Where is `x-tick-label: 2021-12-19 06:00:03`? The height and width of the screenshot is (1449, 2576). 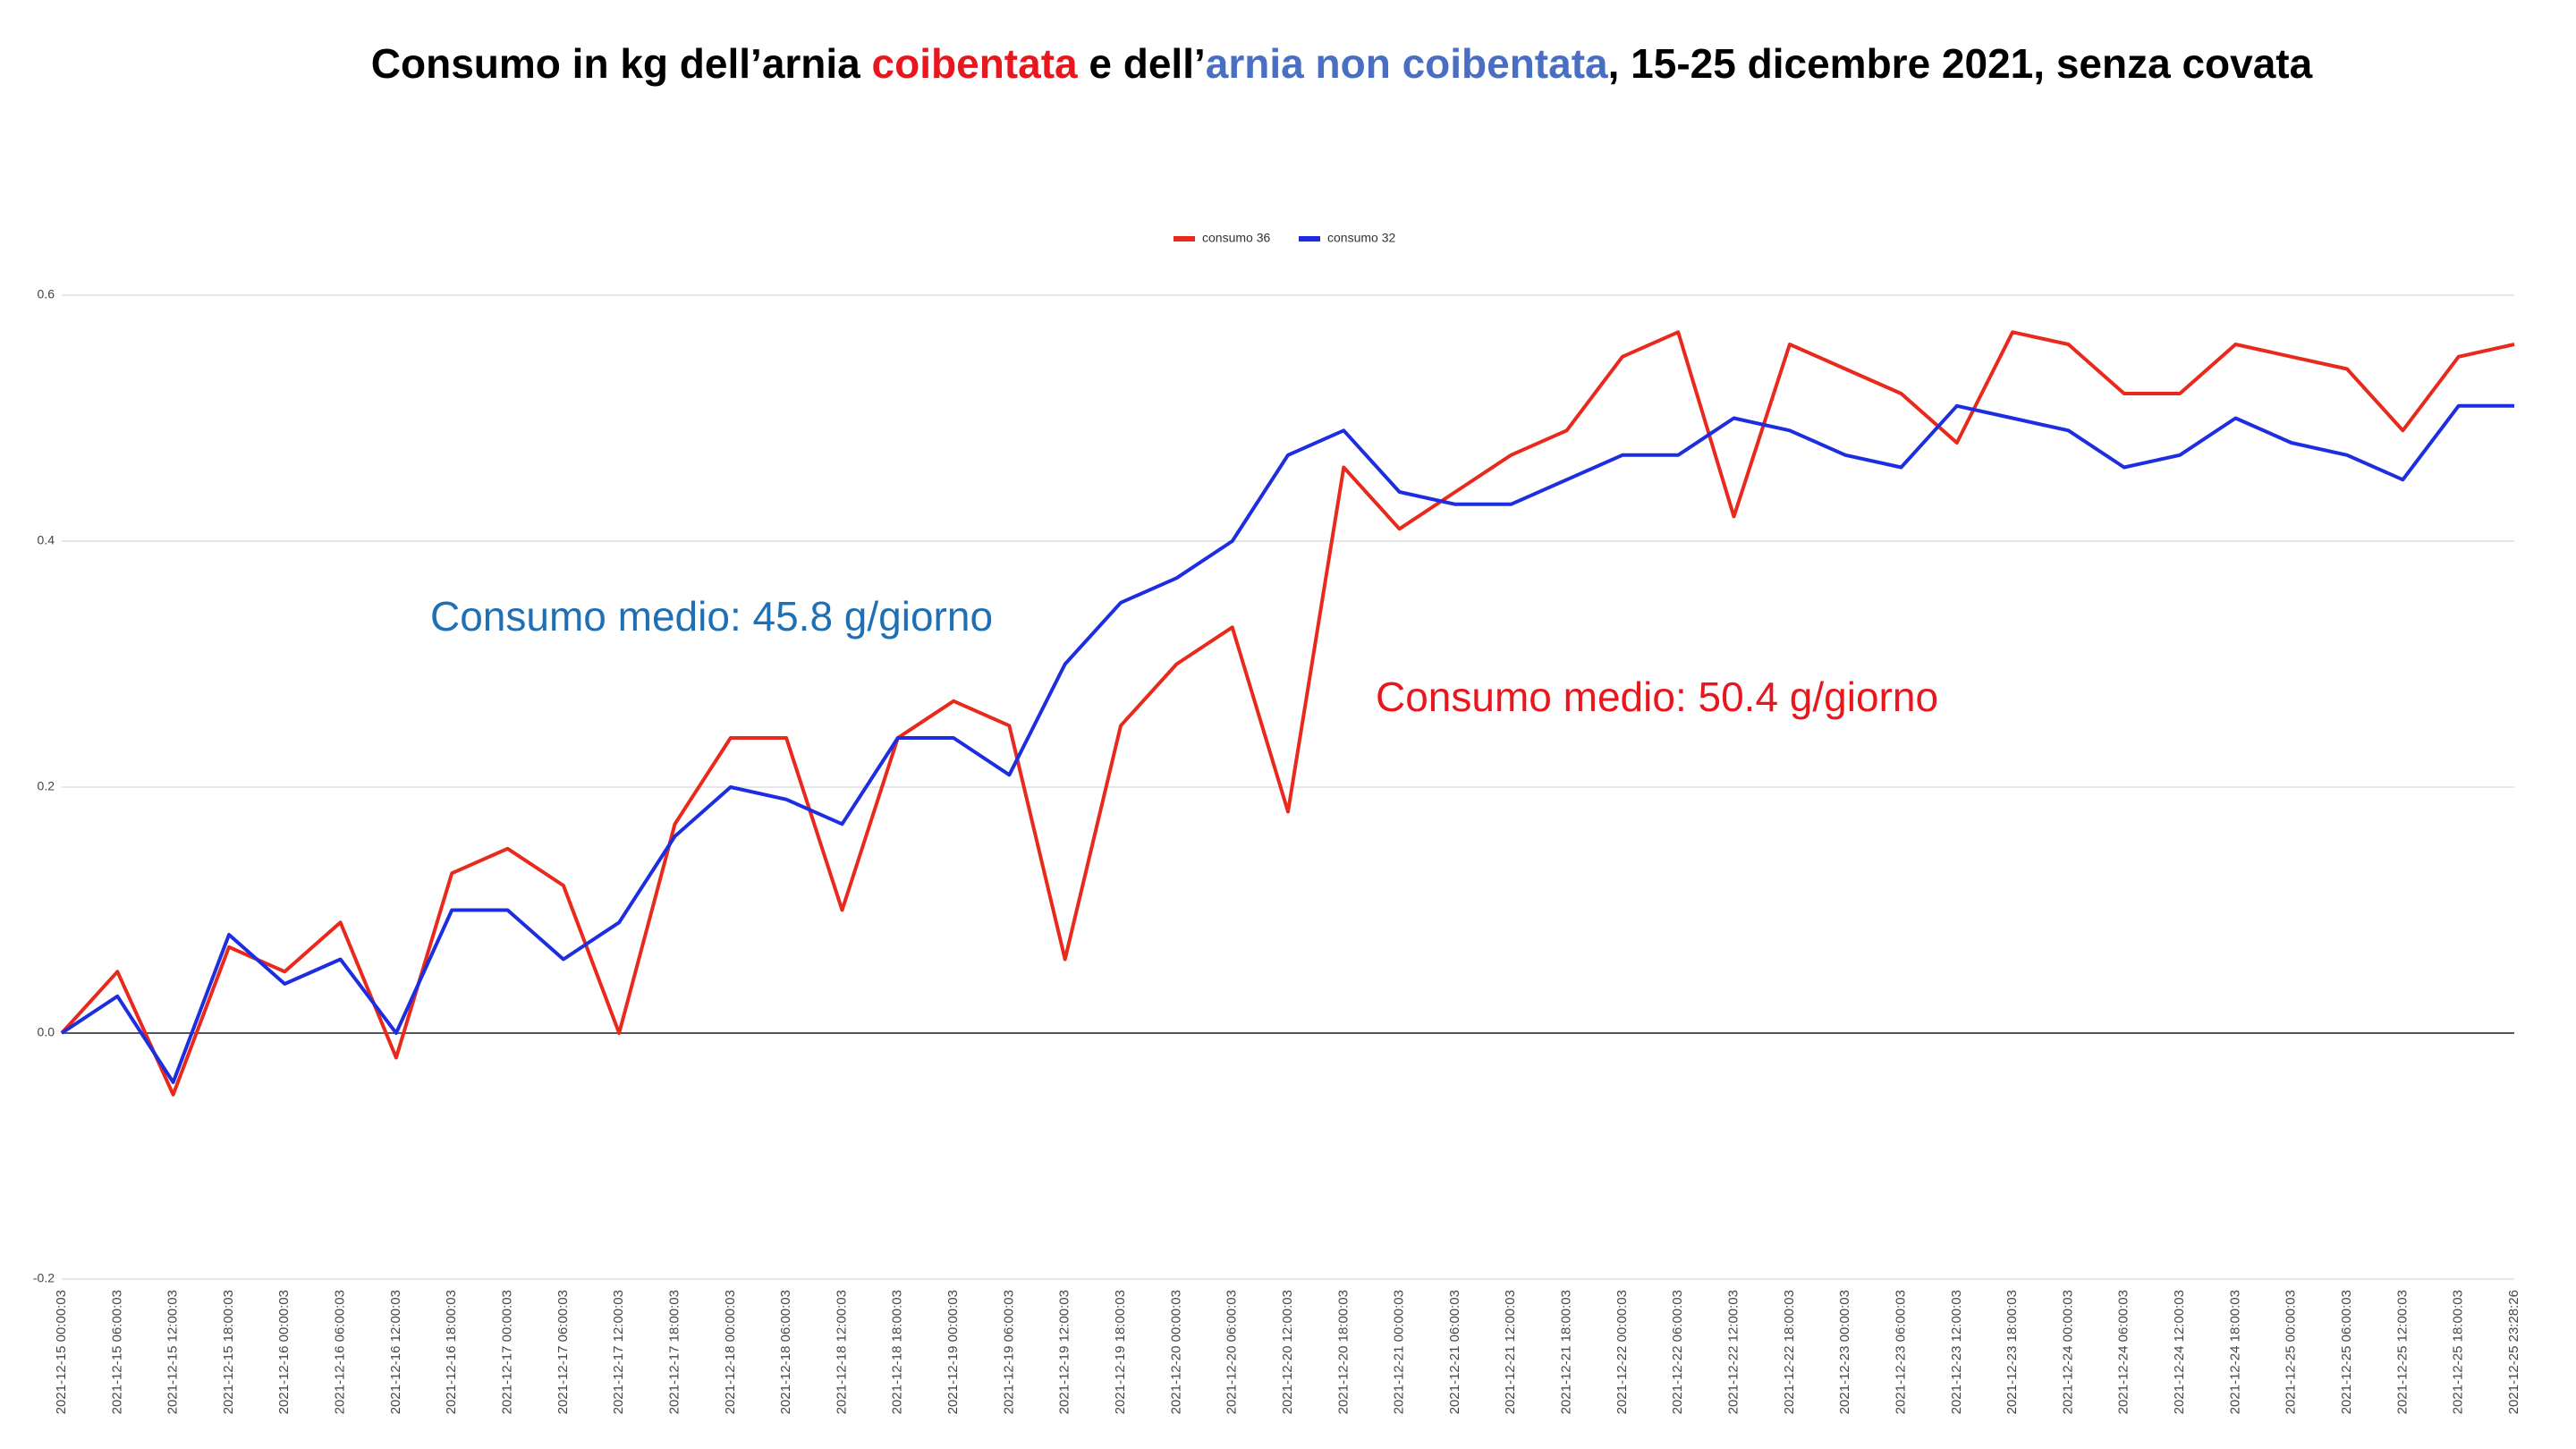 x-tick-label: 2021-12-19 06:00:03 is located at coordinates (1008, 1352).